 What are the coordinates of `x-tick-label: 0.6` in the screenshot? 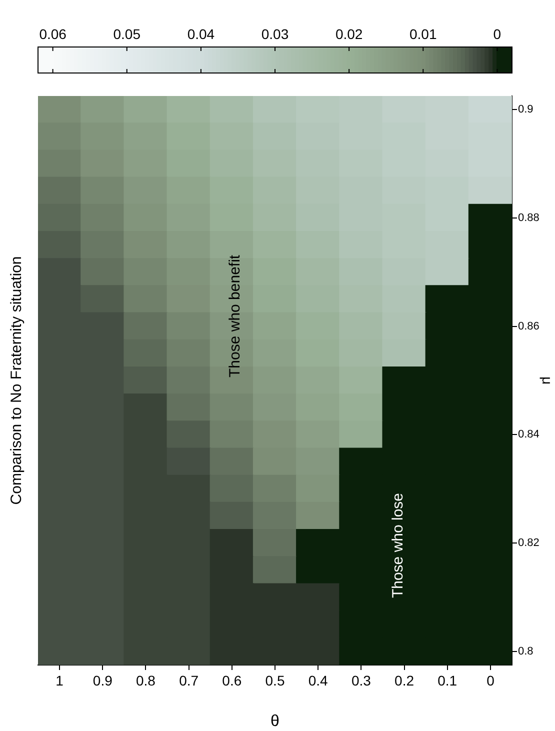 It's located at (232, 680).